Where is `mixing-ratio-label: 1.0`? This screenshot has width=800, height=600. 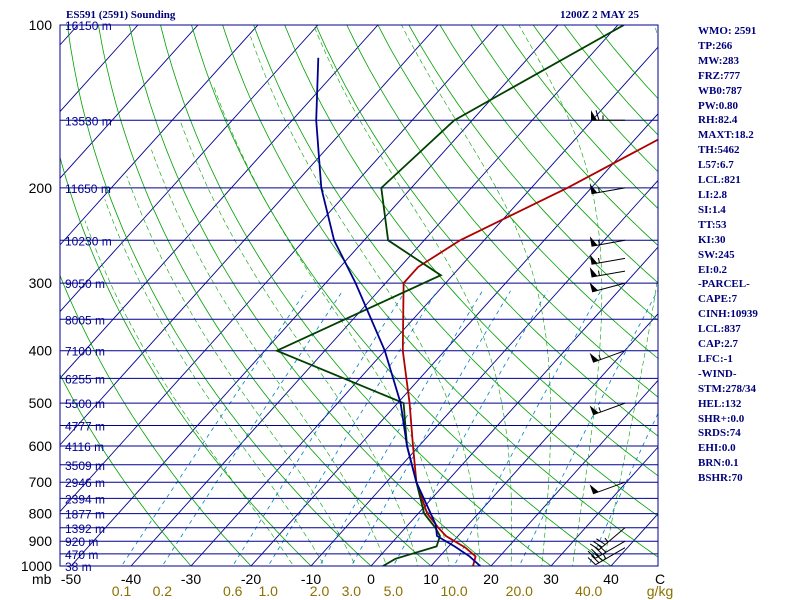
mixing-ratio-label: 1.0 is located at coordinates (268, 591).